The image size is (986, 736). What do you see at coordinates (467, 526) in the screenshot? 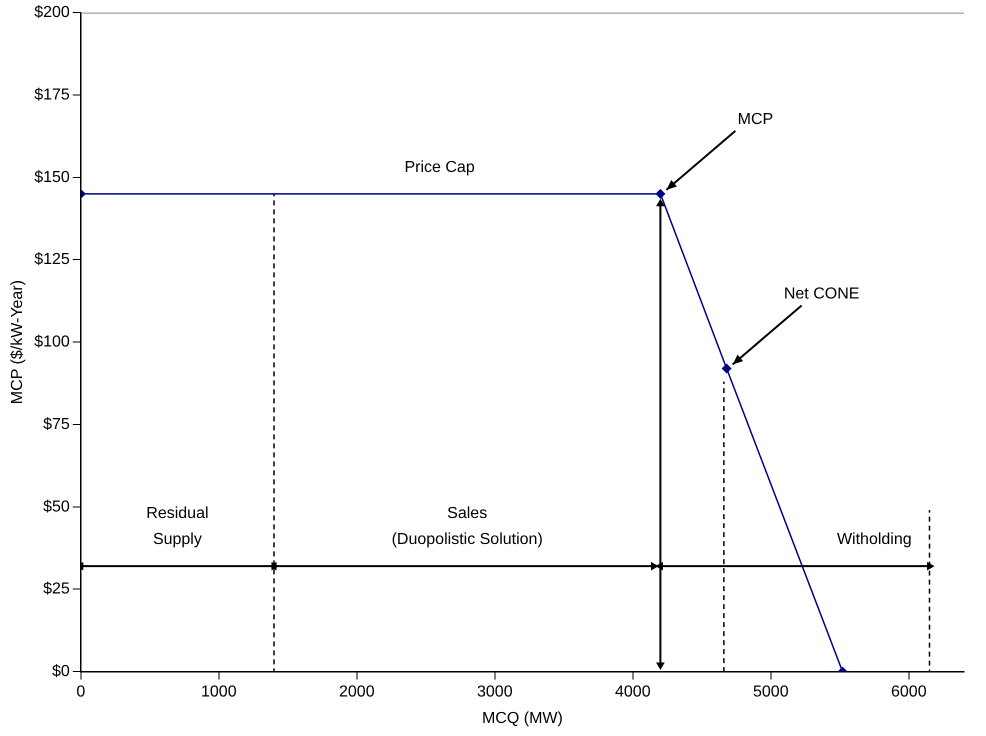
I see `annotation: Sales (Duopolistic Solution)` at bounding box center [467, 526].